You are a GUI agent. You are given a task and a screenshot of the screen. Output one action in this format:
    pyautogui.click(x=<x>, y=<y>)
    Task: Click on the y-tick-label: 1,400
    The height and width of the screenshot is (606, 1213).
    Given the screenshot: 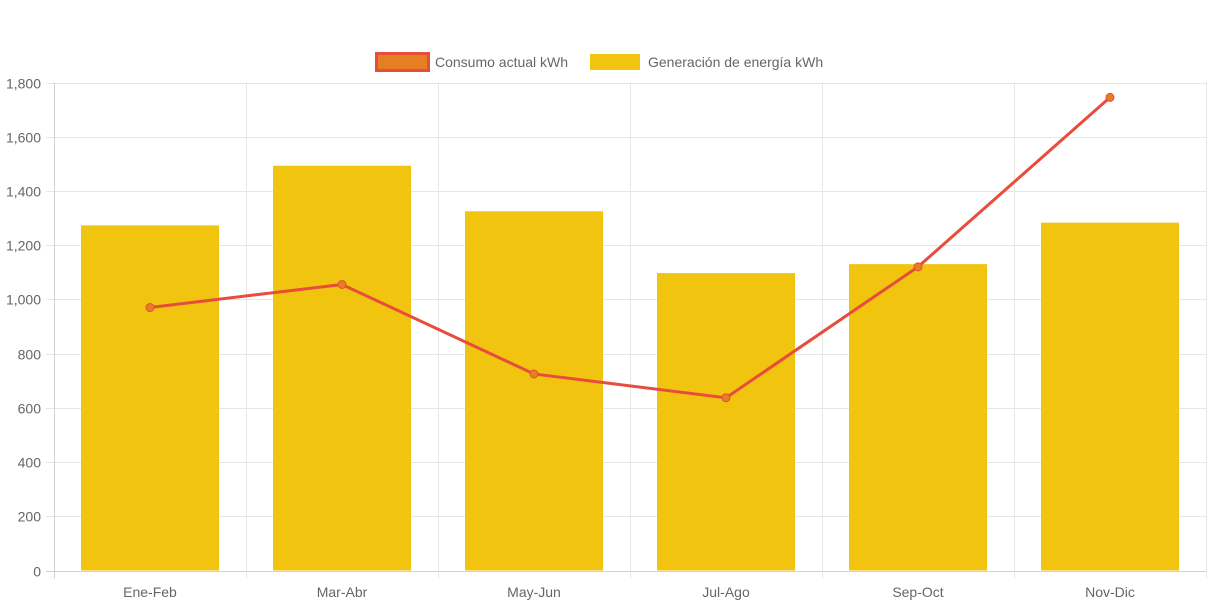 What is the action you would take?
    pyautogui.click(x=23, y=192)
    